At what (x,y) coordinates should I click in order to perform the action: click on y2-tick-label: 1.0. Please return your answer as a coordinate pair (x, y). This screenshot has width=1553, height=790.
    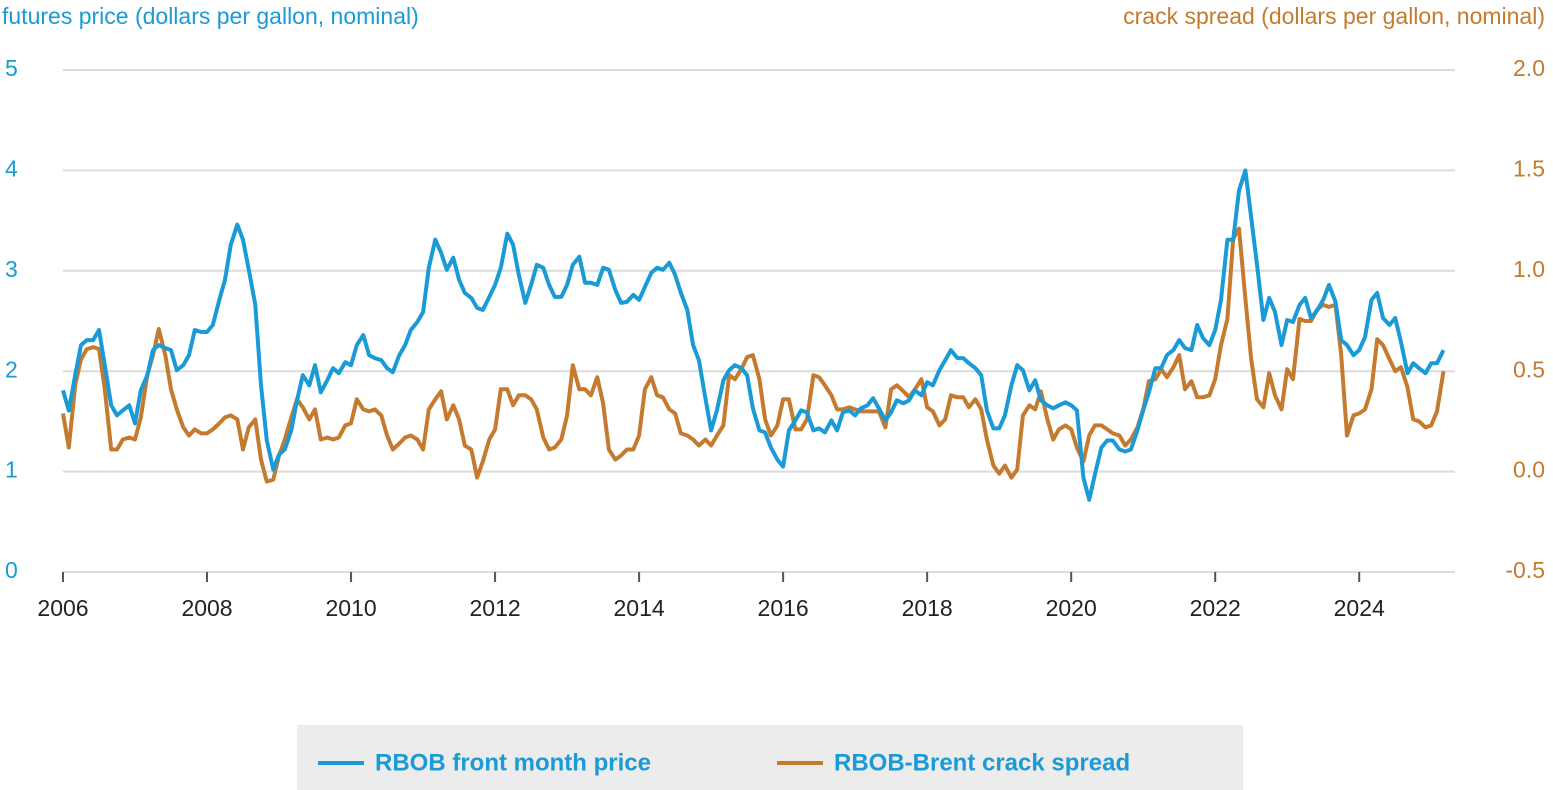
    Looking at the image, I should click on (1529, 269).